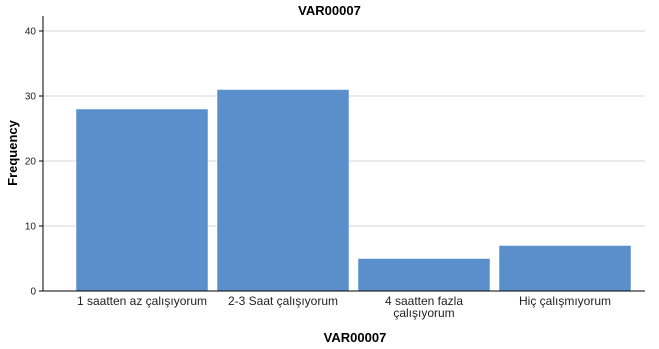 The height and width of the screenshot is (349, 659). Describe the element at coordinates (33, 292) in the screenshot. I see `y-tick-label: 0` at that location.